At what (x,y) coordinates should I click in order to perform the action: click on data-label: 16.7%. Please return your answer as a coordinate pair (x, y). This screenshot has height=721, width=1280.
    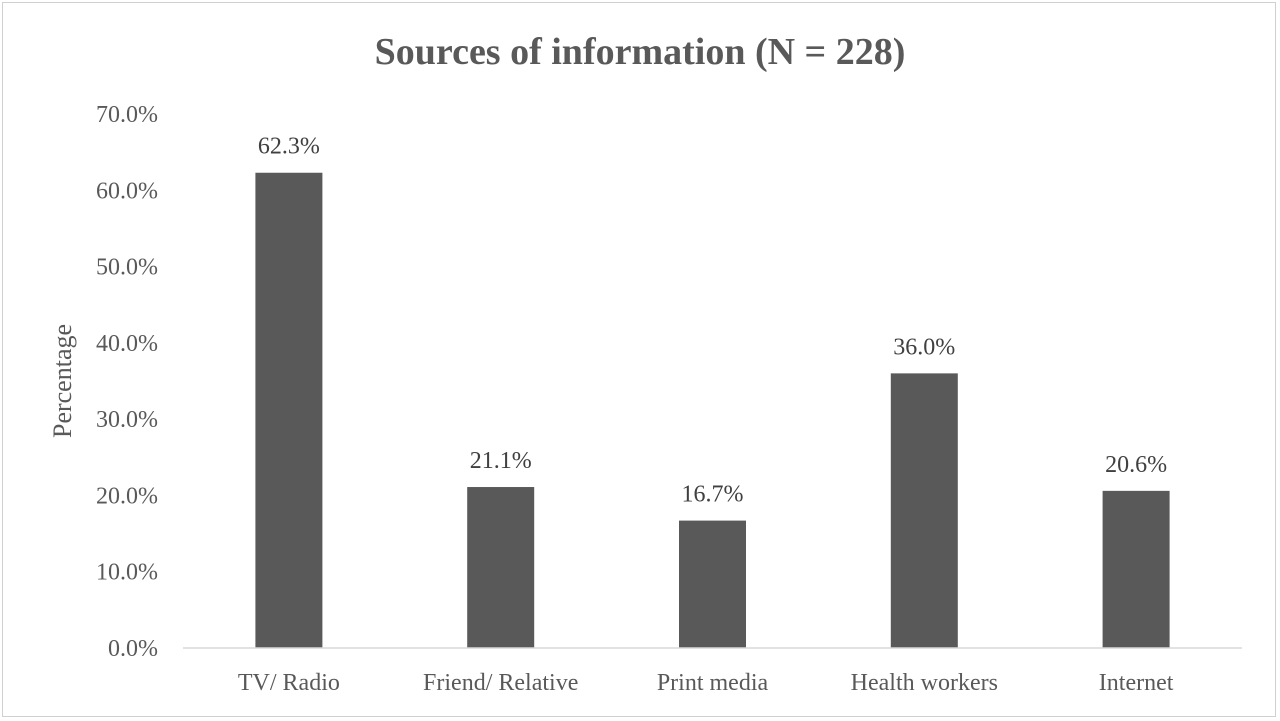
    Looking at the image, I should click on (713, 495).